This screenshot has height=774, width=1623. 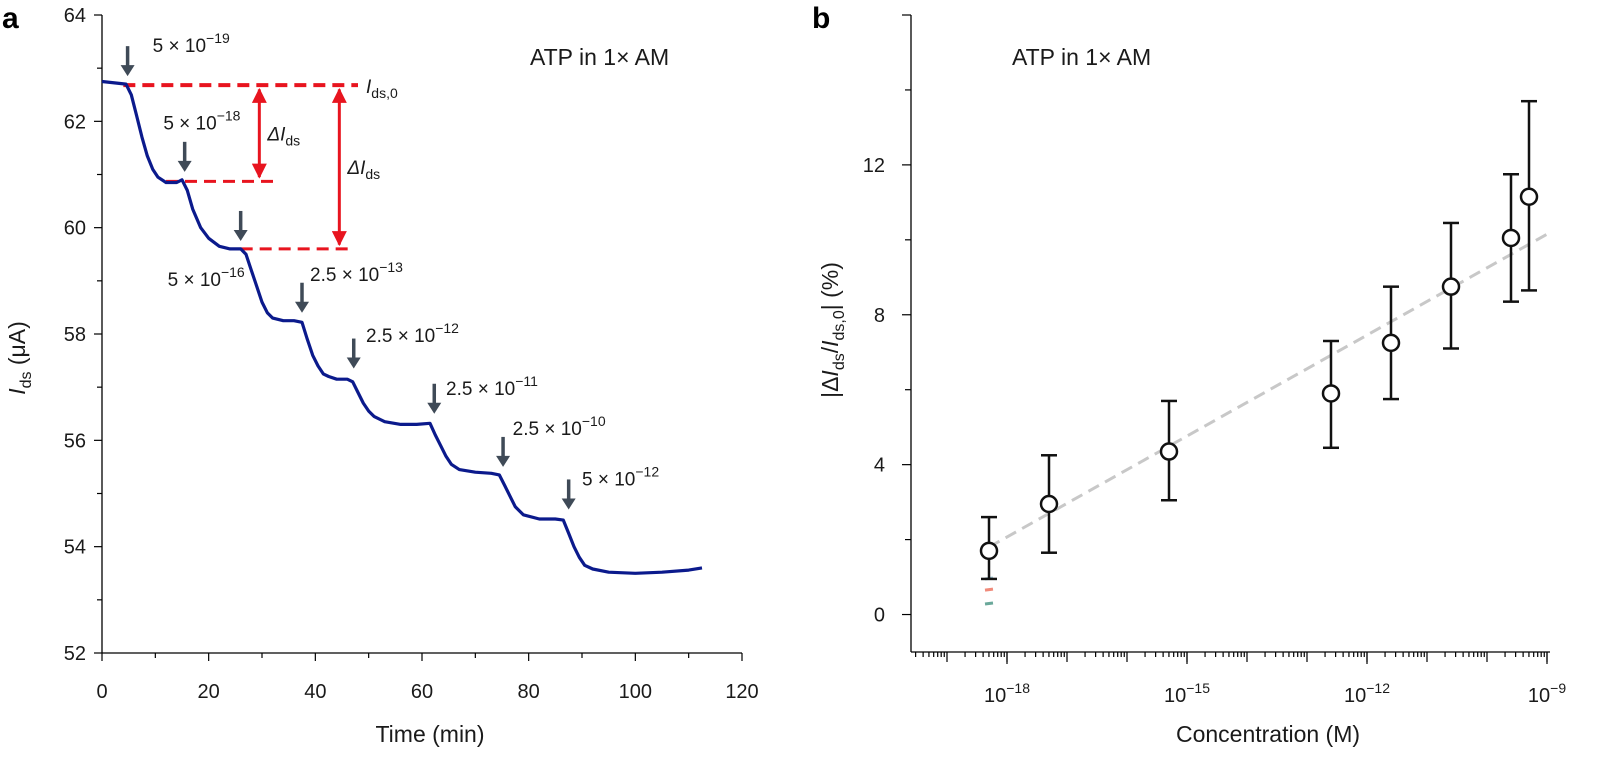 What do you see at coordinates (830, 373) in the screenshot?
I see `panel-b-y-label-part1: I` at bounding box center [830, 373].